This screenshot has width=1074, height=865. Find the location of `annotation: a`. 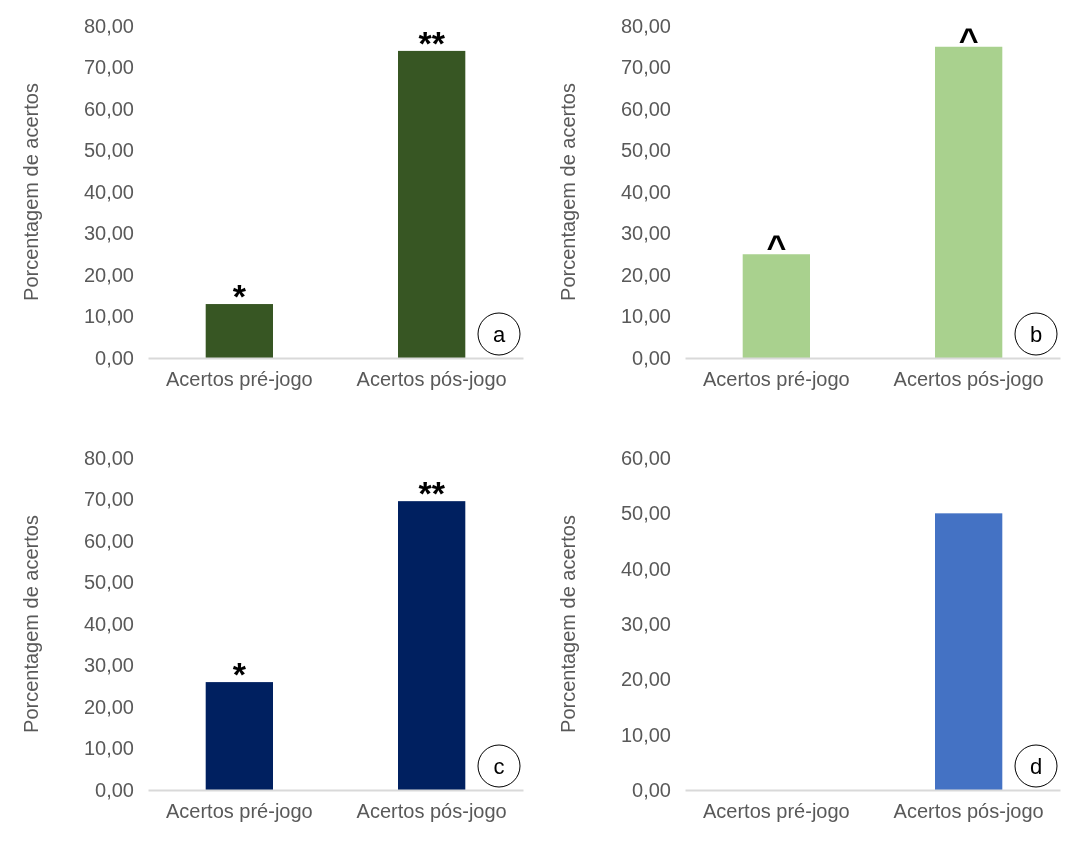

annotation: a is located at coordinates (499, 334).